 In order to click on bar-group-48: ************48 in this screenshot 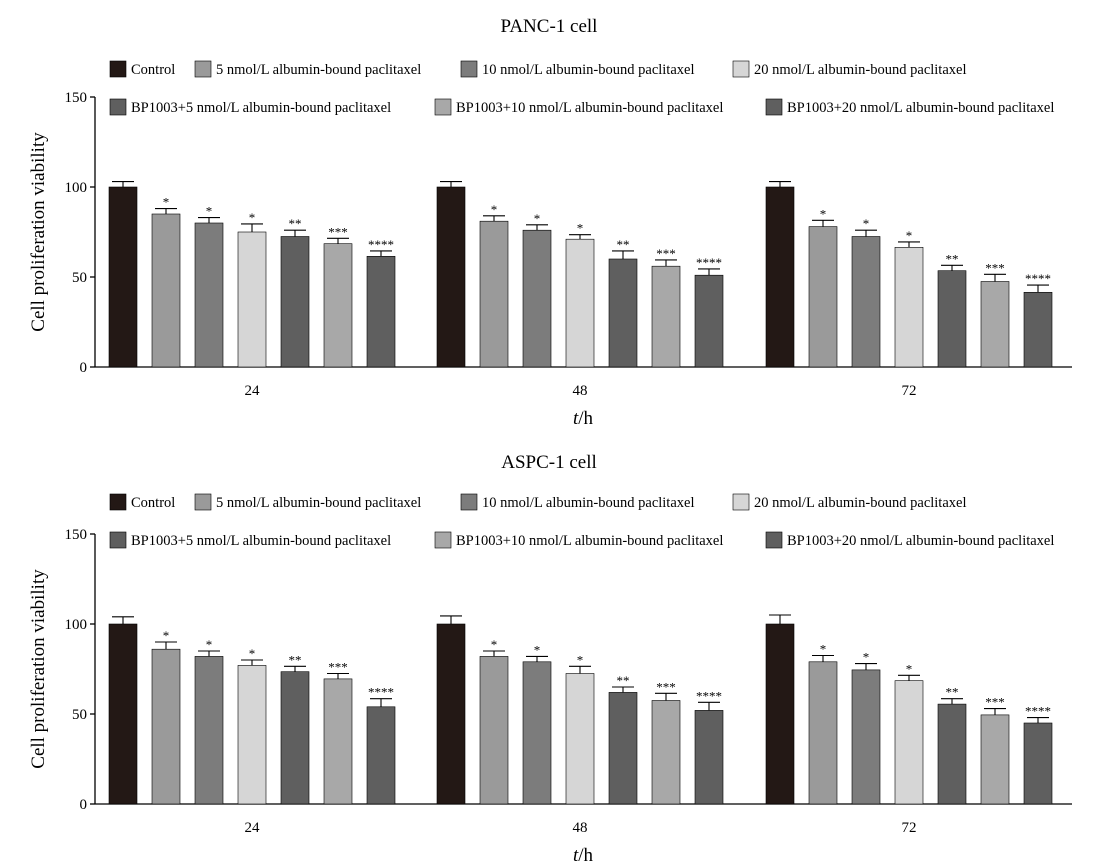, I will do `click(580, 290)`.